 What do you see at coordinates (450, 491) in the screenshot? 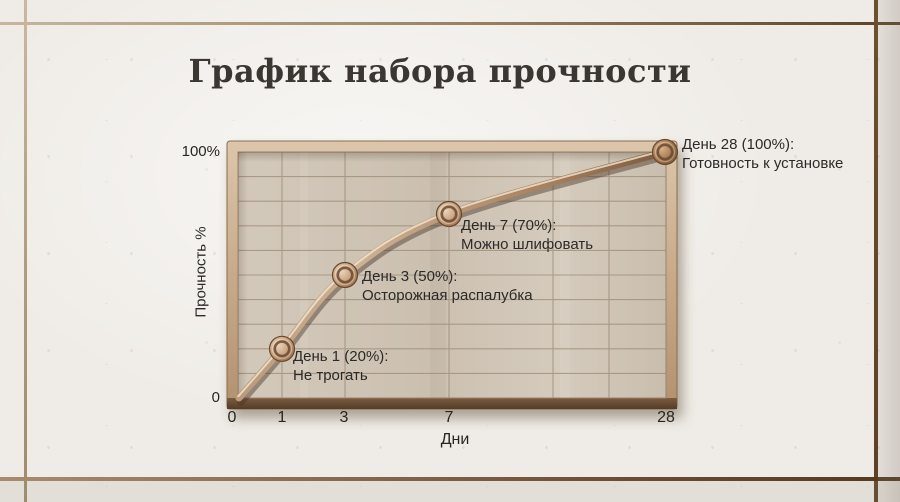
I see `tile-shade-bottom` at bounding box center [450, 491].